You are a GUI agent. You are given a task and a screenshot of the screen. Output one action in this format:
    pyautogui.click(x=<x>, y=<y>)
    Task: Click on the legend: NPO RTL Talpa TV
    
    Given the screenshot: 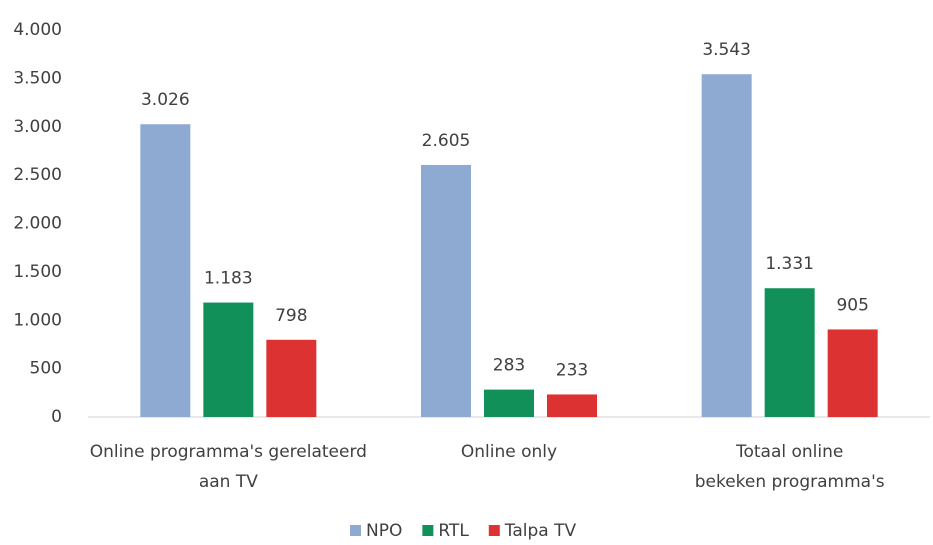 What is the action you would take?
    pyautogui.click(x=463, y=531)
    